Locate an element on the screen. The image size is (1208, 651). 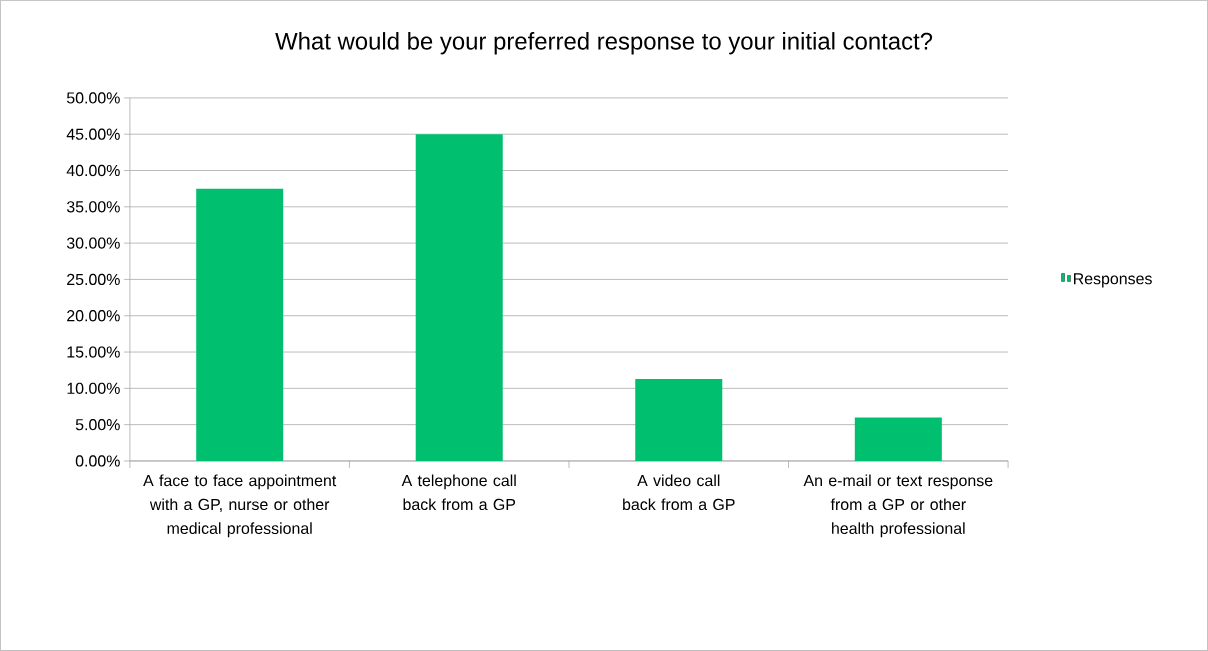
x-tick-label: A video call back from a GP is located at coordinates (679, 492).